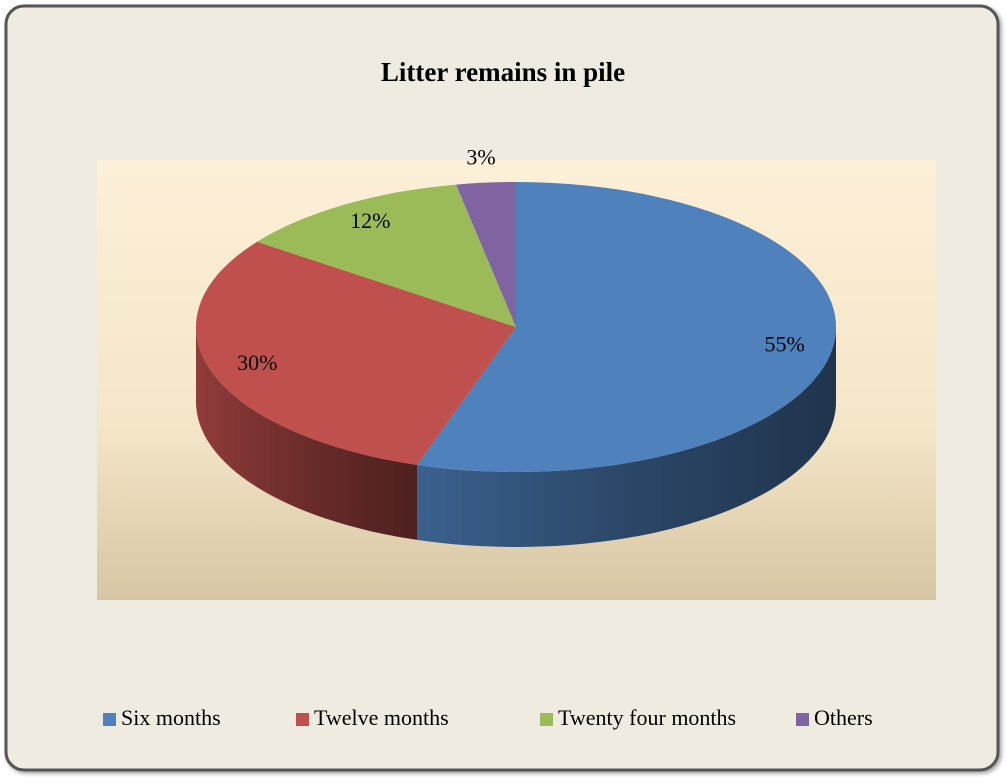 The height and width of the screenshot is (778, 1006). What do you see at coordinates (503, 72) in the screenshot?
I see `chart-title: Litter remains in pile` at bounding box center [503, 72].